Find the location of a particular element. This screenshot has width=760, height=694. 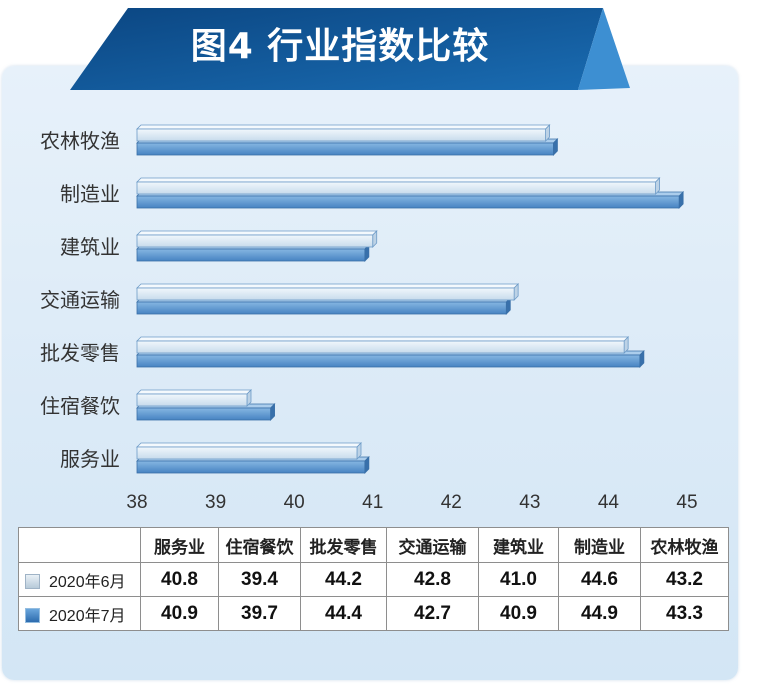

bar-group-construction is located at coordinates (257, 246).